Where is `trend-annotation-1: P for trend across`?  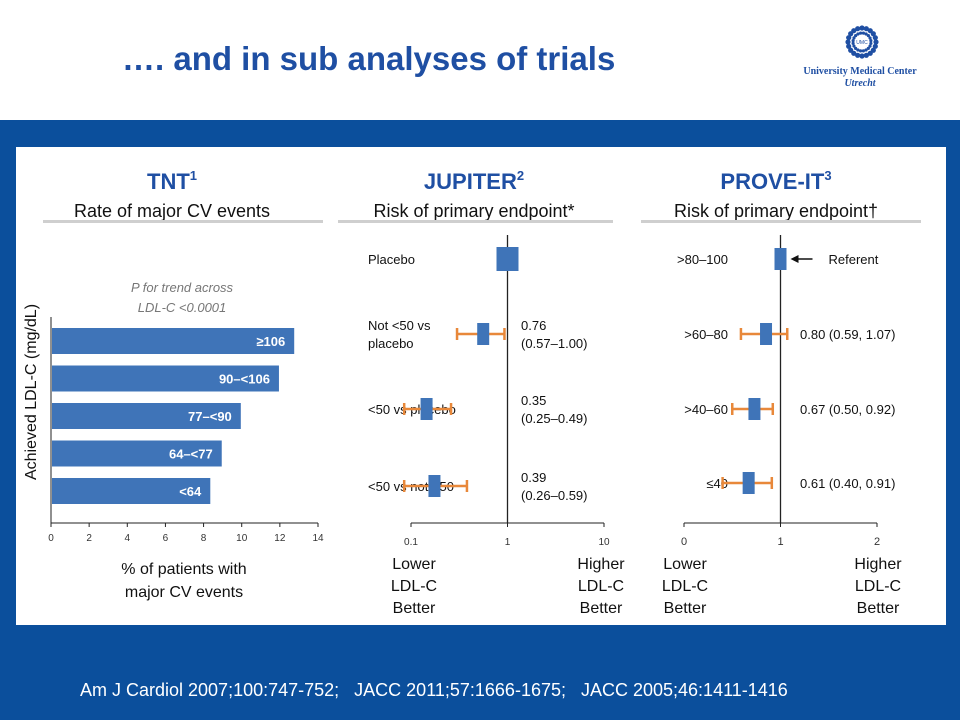 trend-annotation-1: P for trend across is located at coordinates (182, 287).